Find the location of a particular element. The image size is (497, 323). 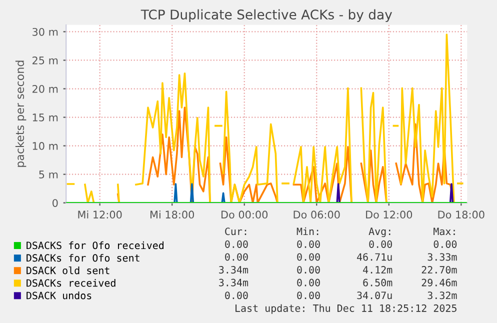

x-tick-label: Do 12:00 is located at coordinates (389, 214).